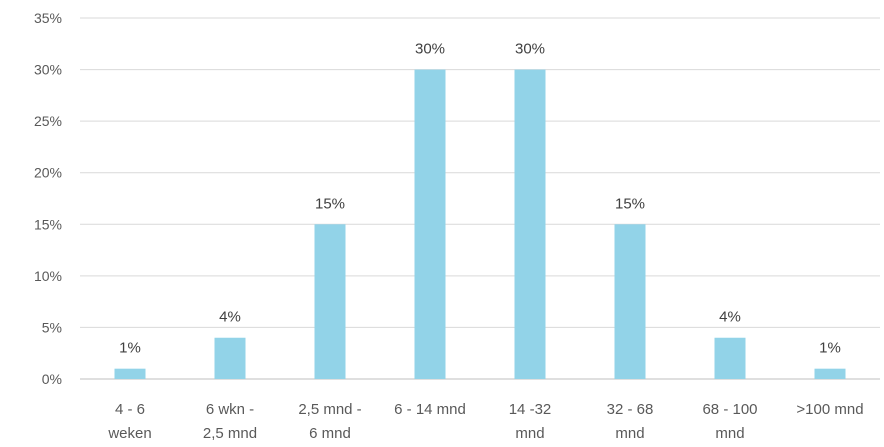 The height and width of the screenshot is (447, 884). Describe the element at coordinates (230, 433) in the screenshot. I see `x-tick-label: 2,5 mnd` at that location.